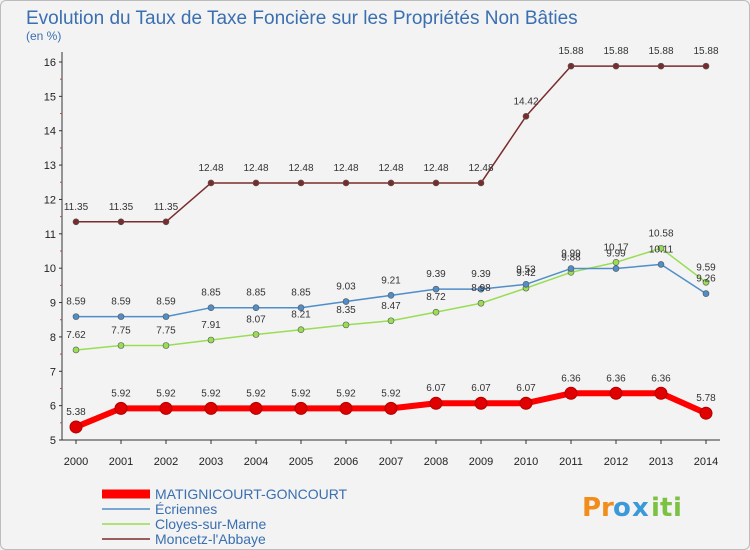 The image size is (750, 550). What do you see at coordinates (591, 508) in the screenshot?
I see `svg-text: P` at bounding box center [591, 508].